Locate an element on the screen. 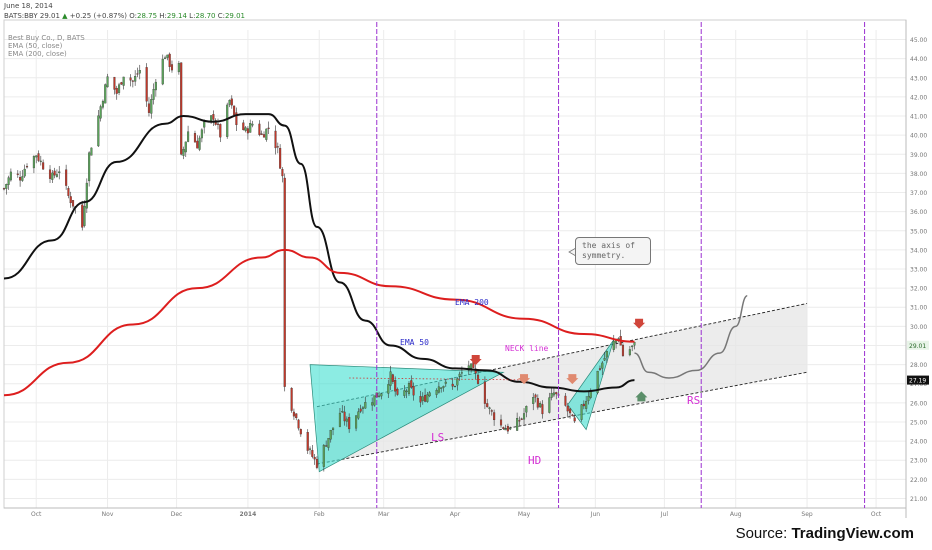  ls-label: LS is located at coordinates (437, 437).